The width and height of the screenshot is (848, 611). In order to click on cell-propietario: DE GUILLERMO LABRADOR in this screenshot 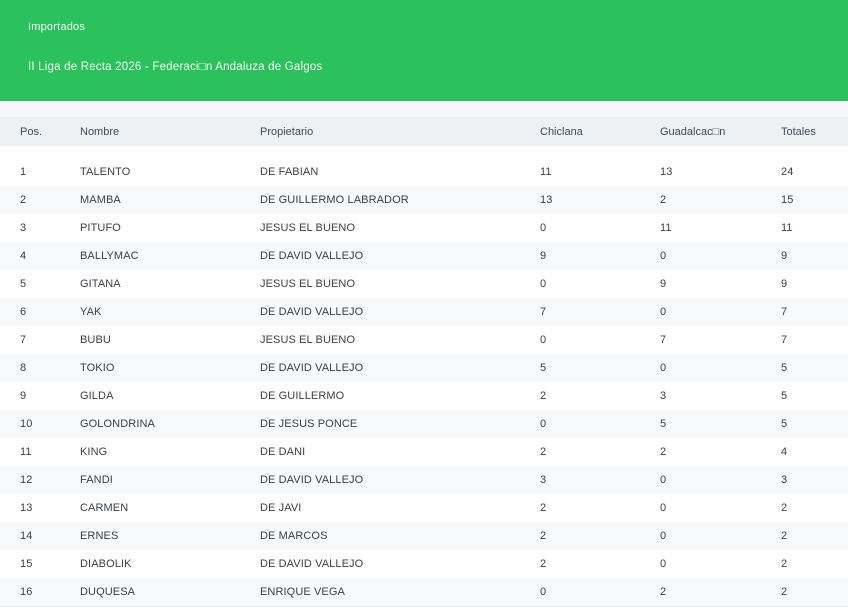, I will do `click(334, 200)`.